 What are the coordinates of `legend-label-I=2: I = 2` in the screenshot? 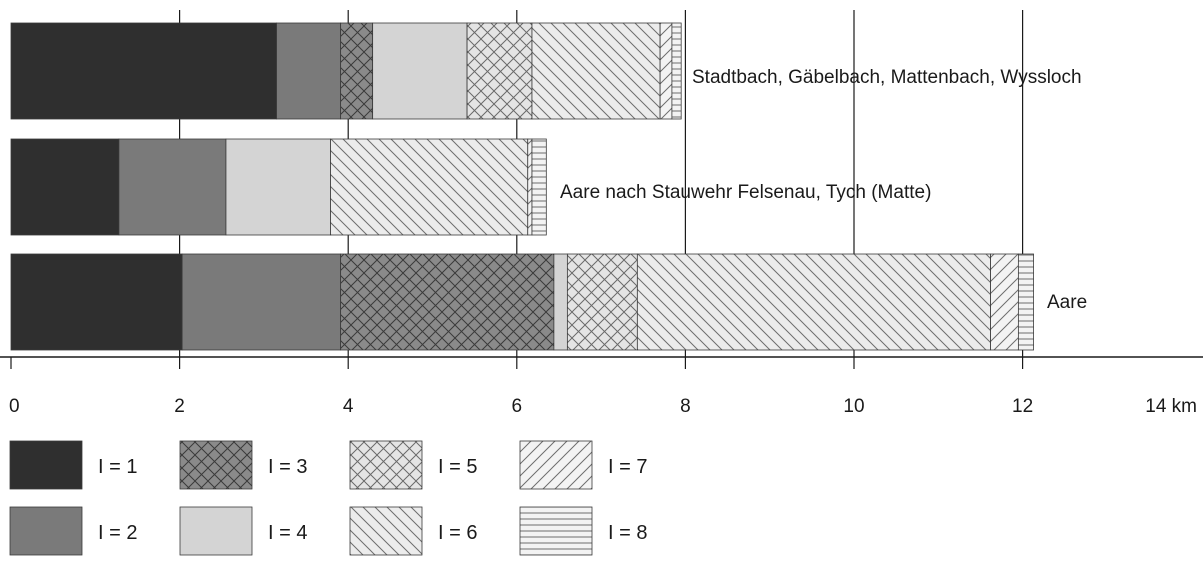 It's located at (117, 533).